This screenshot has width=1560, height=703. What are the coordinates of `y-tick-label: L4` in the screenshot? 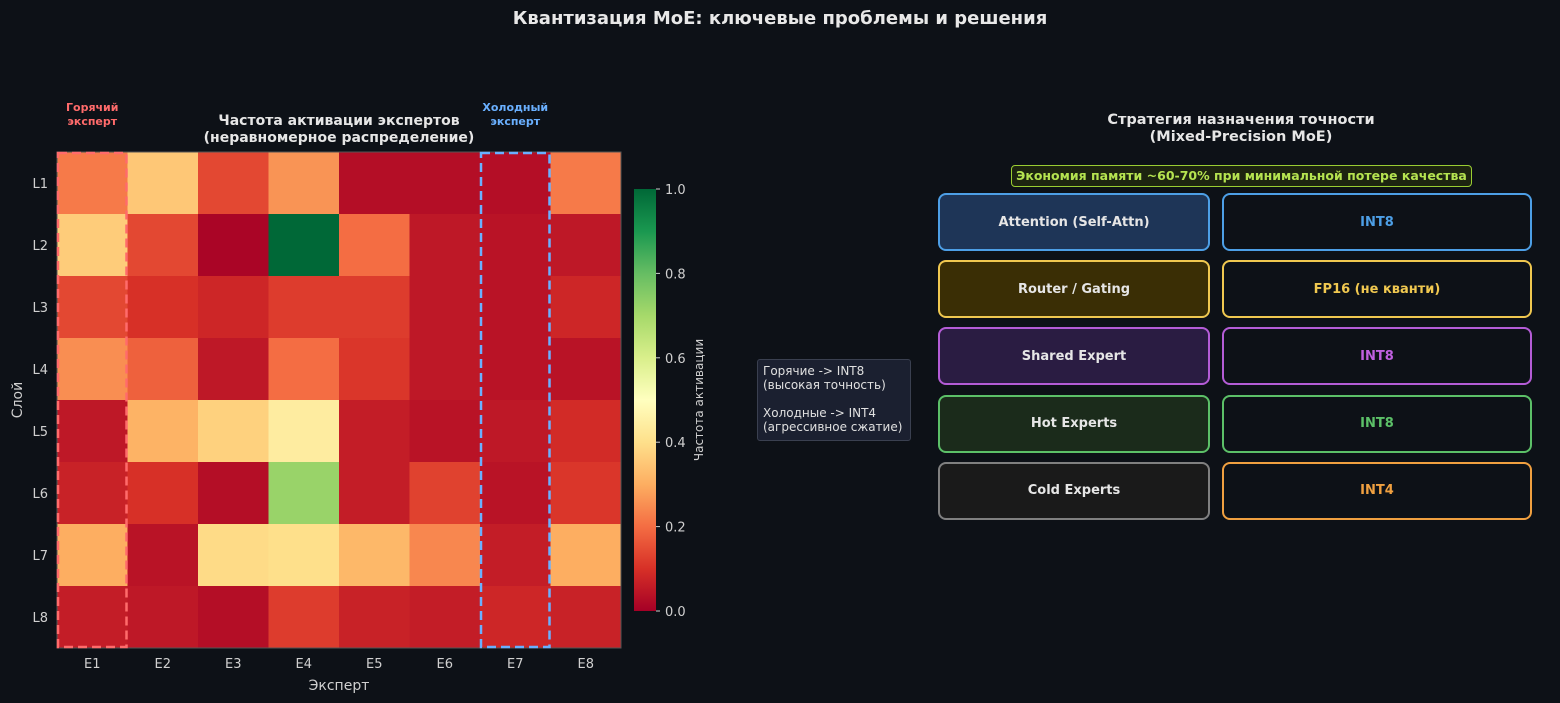 It's located at (40, 370).